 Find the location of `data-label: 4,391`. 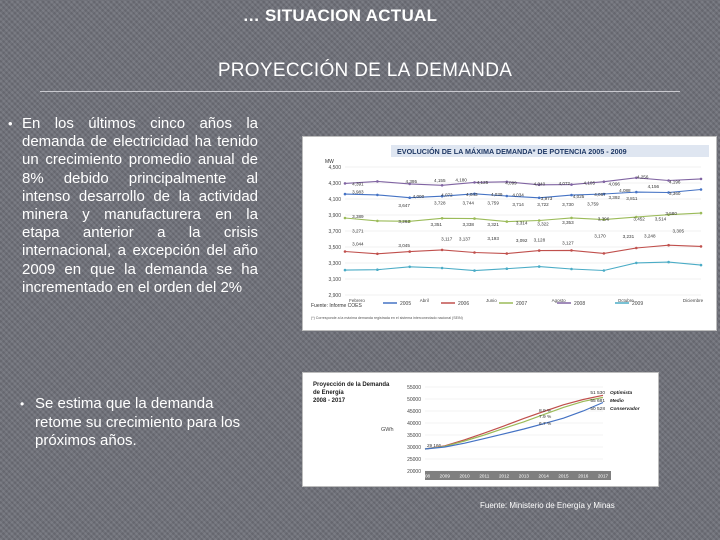

data-label: 4,391 is located at coordinates (358, 183).